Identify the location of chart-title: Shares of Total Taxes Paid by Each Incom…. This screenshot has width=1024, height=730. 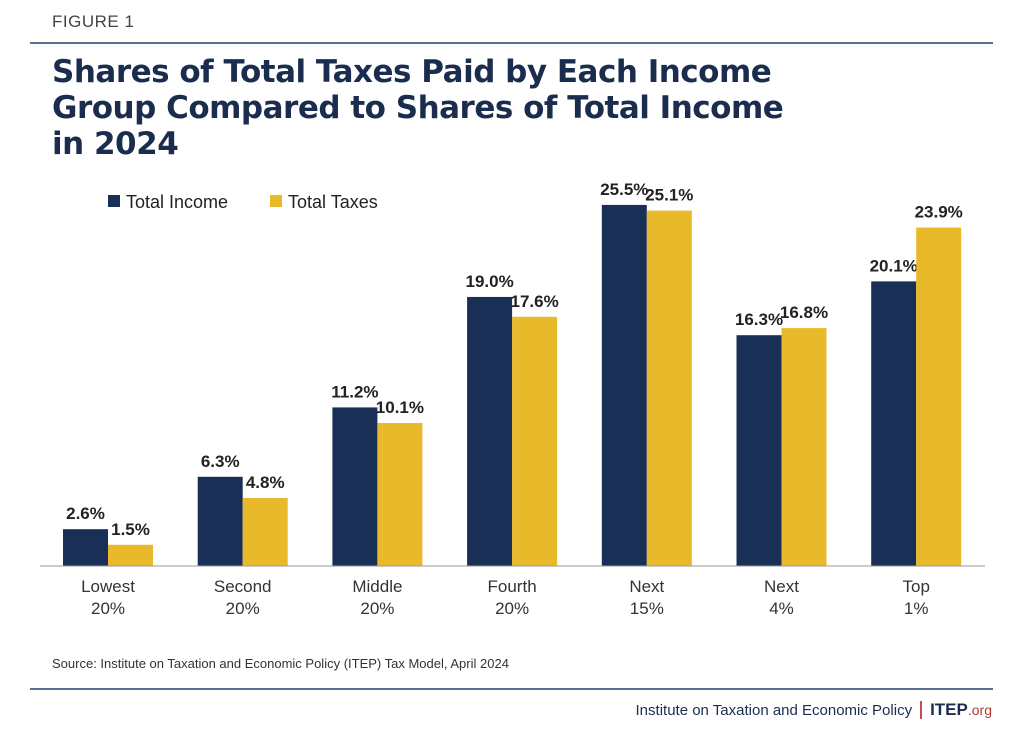
(432, 108).